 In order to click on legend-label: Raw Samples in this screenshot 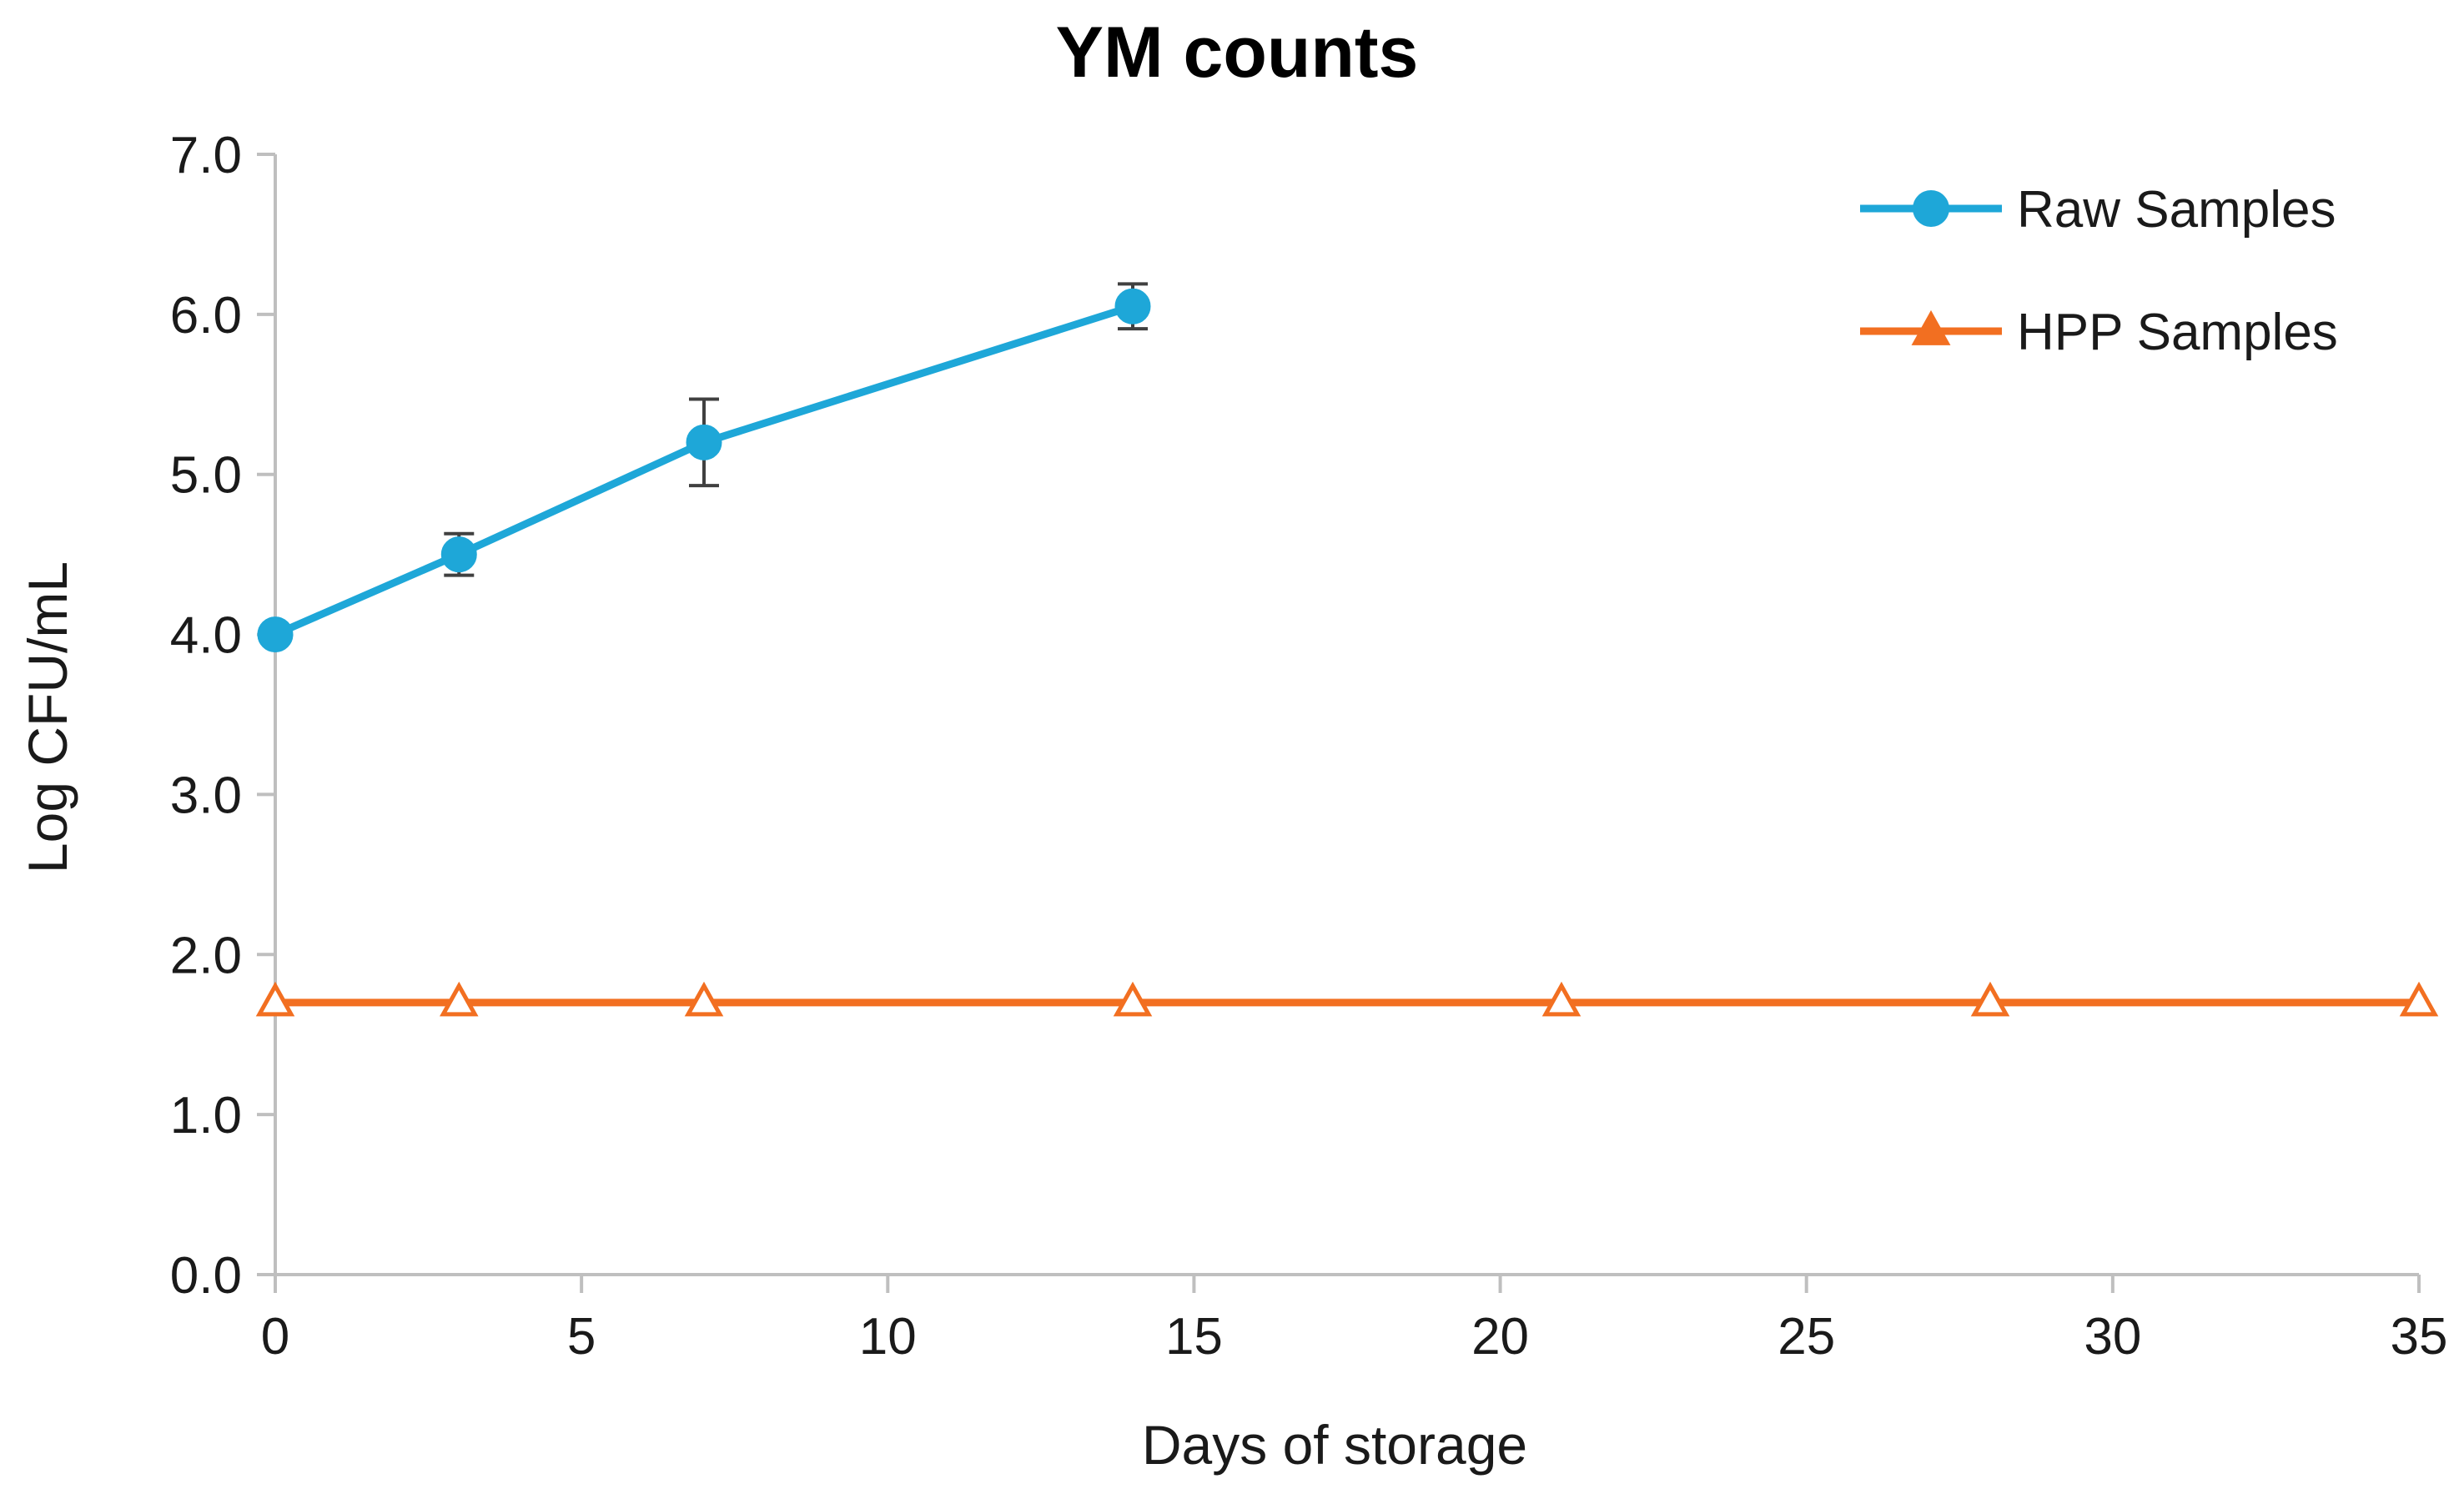, I will do `click(2176, 210)`.